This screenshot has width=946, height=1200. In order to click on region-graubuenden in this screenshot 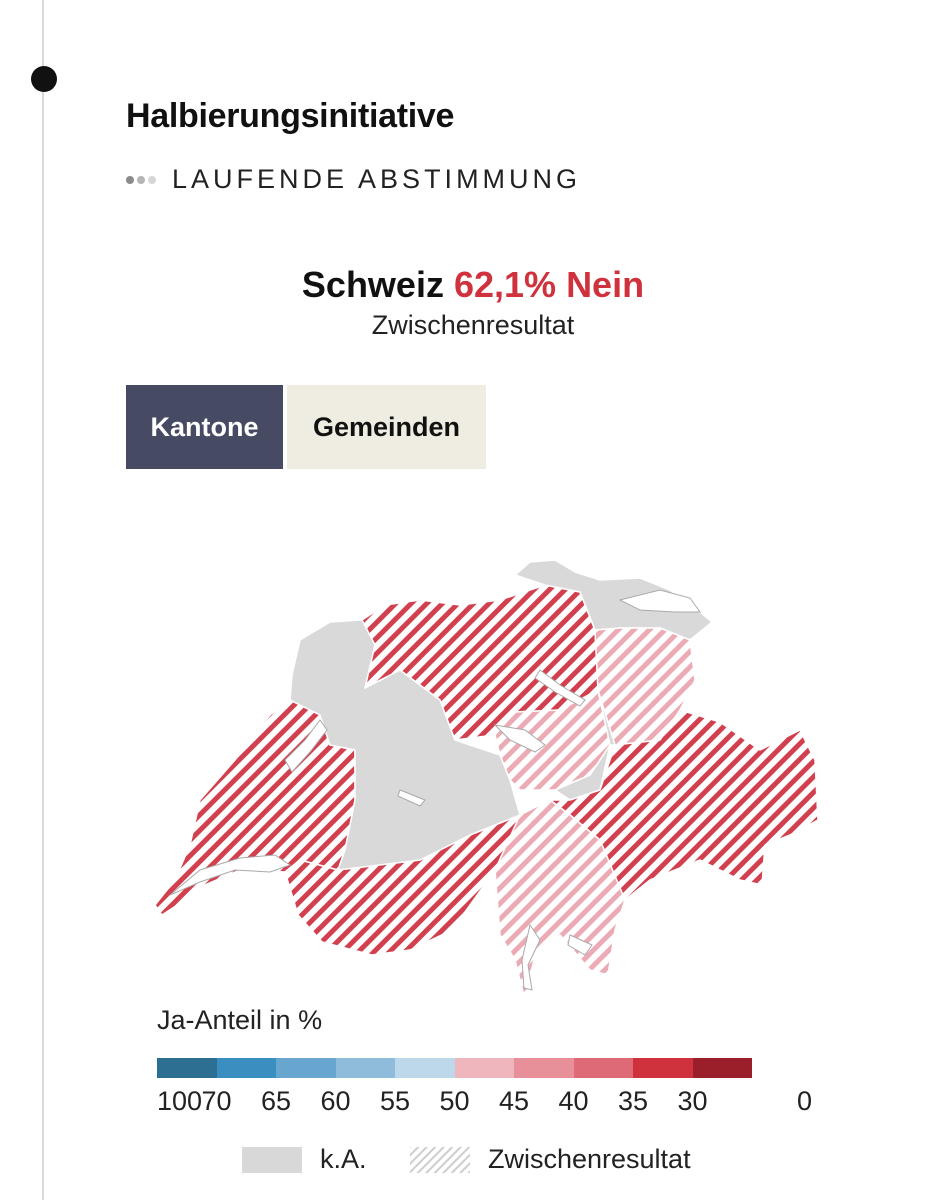, I will do `click(684, 805)`.